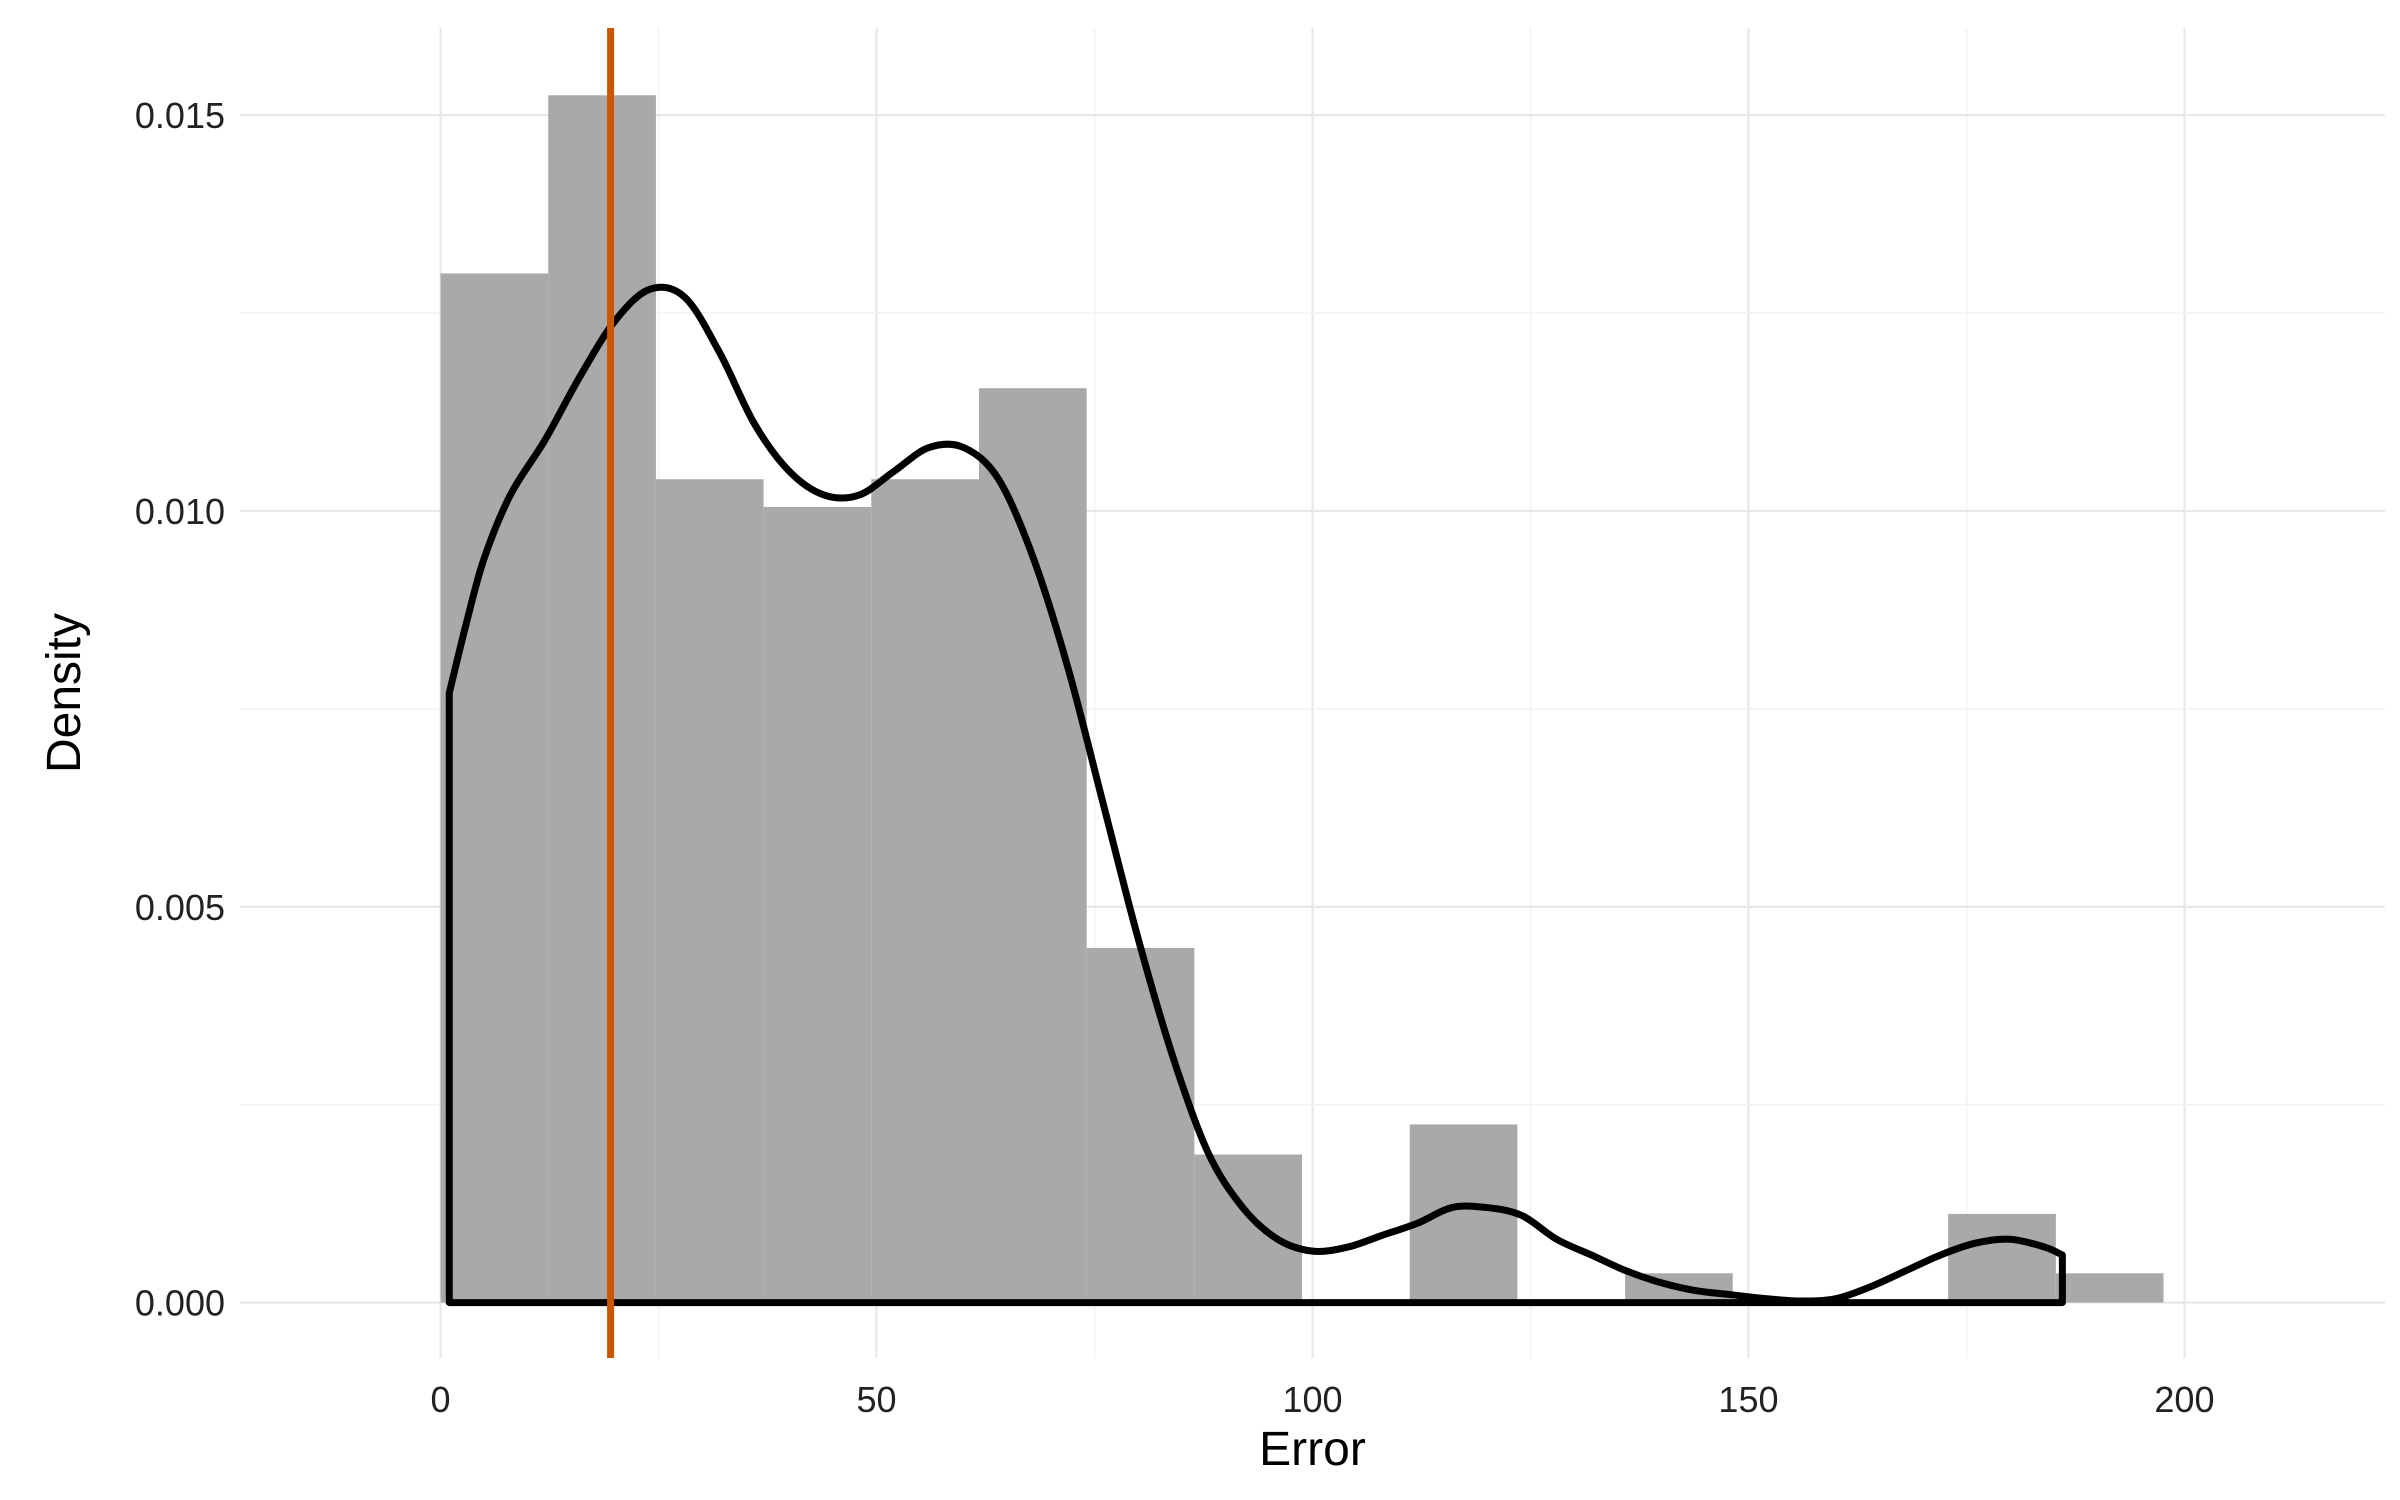 The width and height of the screenshot is (2400, 1500). Describe the element at coordinates (180, 115) in the screenshot. I see `y-tick-label: 0.015` at that location.